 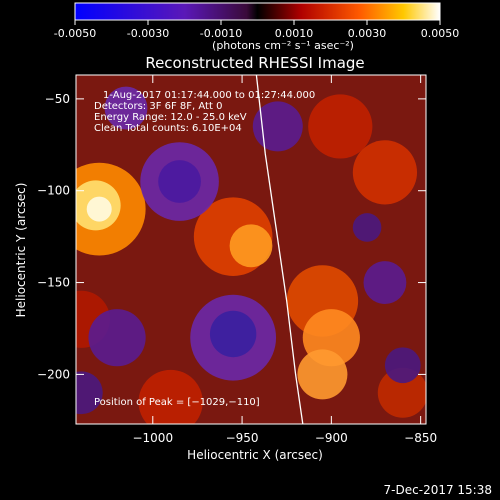 I want to click on solar-limb-curve, so click(x=279, y=249).